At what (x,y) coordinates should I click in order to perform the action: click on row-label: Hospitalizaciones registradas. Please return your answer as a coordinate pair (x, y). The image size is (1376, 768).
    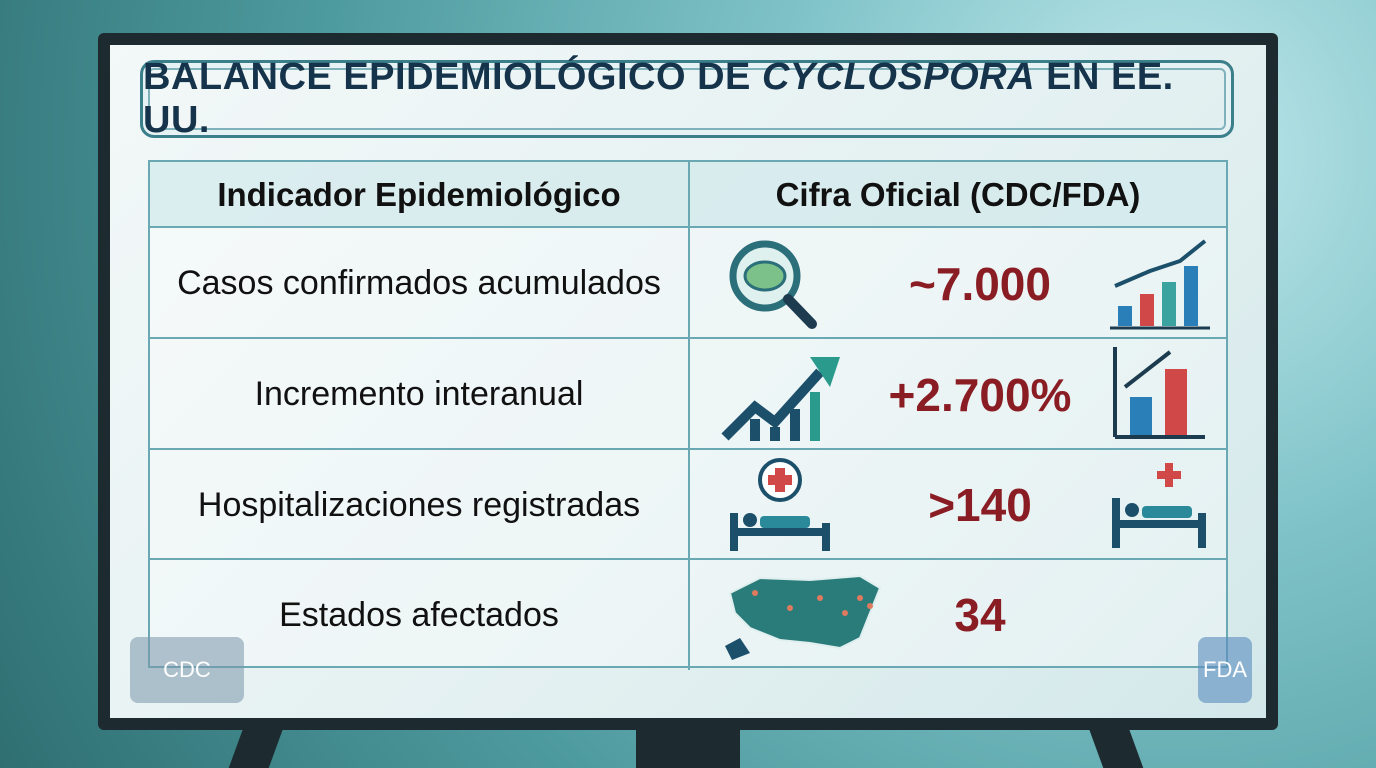
    Looking at the image, I should click on (420, 505).